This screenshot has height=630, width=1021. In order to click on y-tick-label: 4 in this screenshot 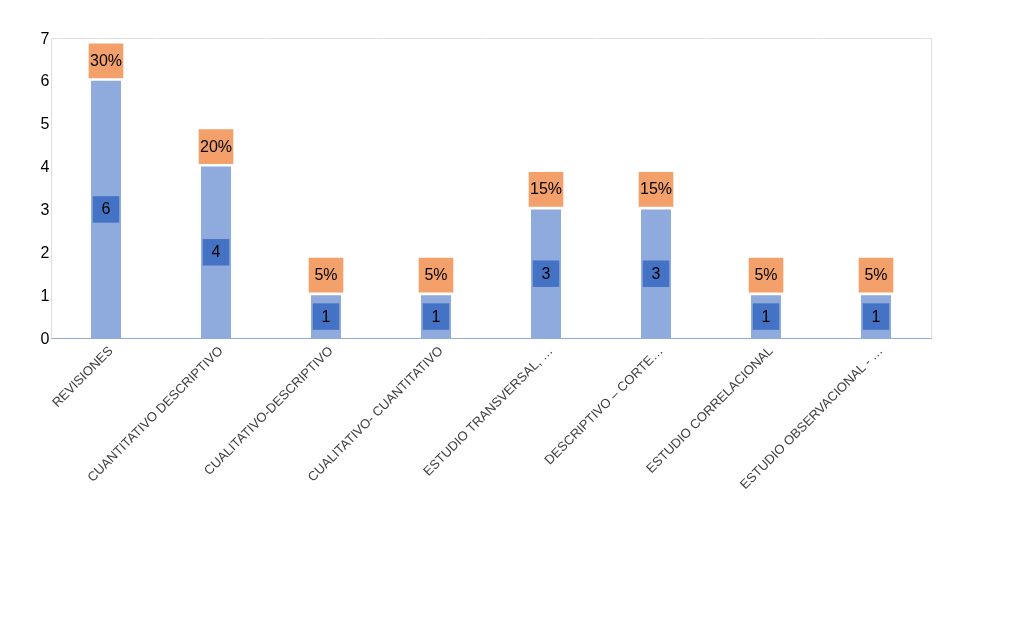, I will do `click(45, 167)`.